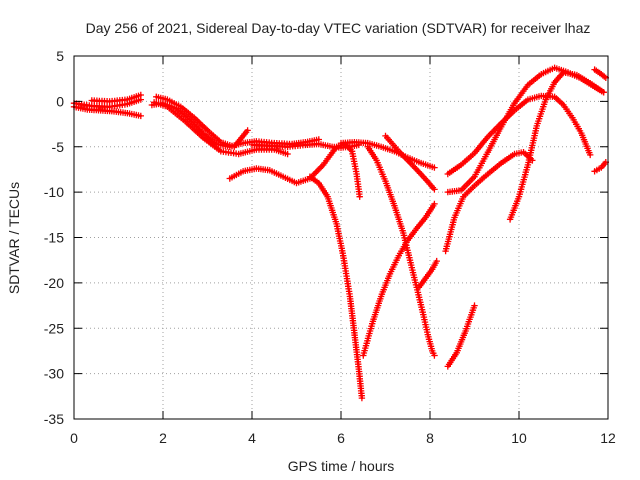 This screenshot has width=640, height=480. Describe the element at coordinates (252, 438) in the screenshot. I see `x-tick-label: 4` at that location.